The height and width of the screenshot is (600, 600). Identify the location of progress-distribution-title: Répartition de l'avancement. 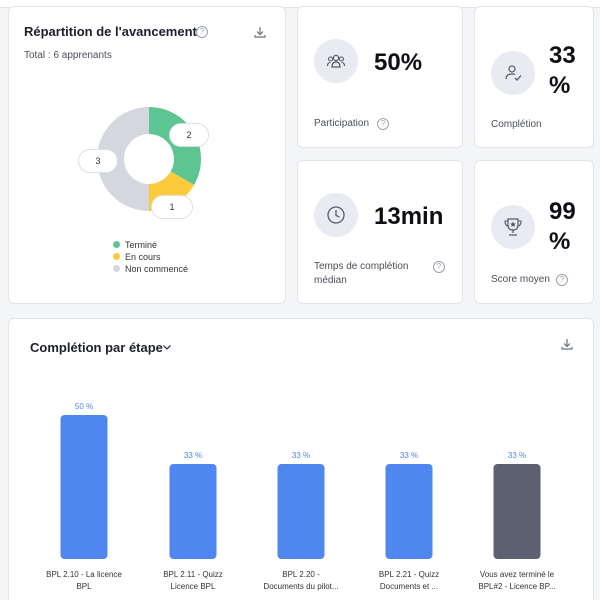
(110, 31).